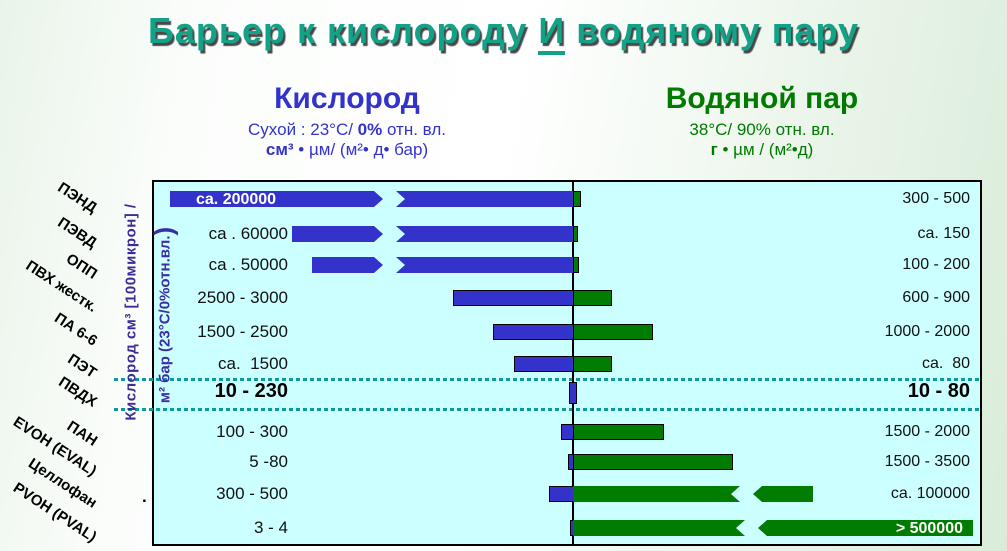 This screenshot has height=551, width=1007. Describe the element at coordinates (81, 266) in the screenshot. I see `material-label-ОПП: ОПП` at that location.